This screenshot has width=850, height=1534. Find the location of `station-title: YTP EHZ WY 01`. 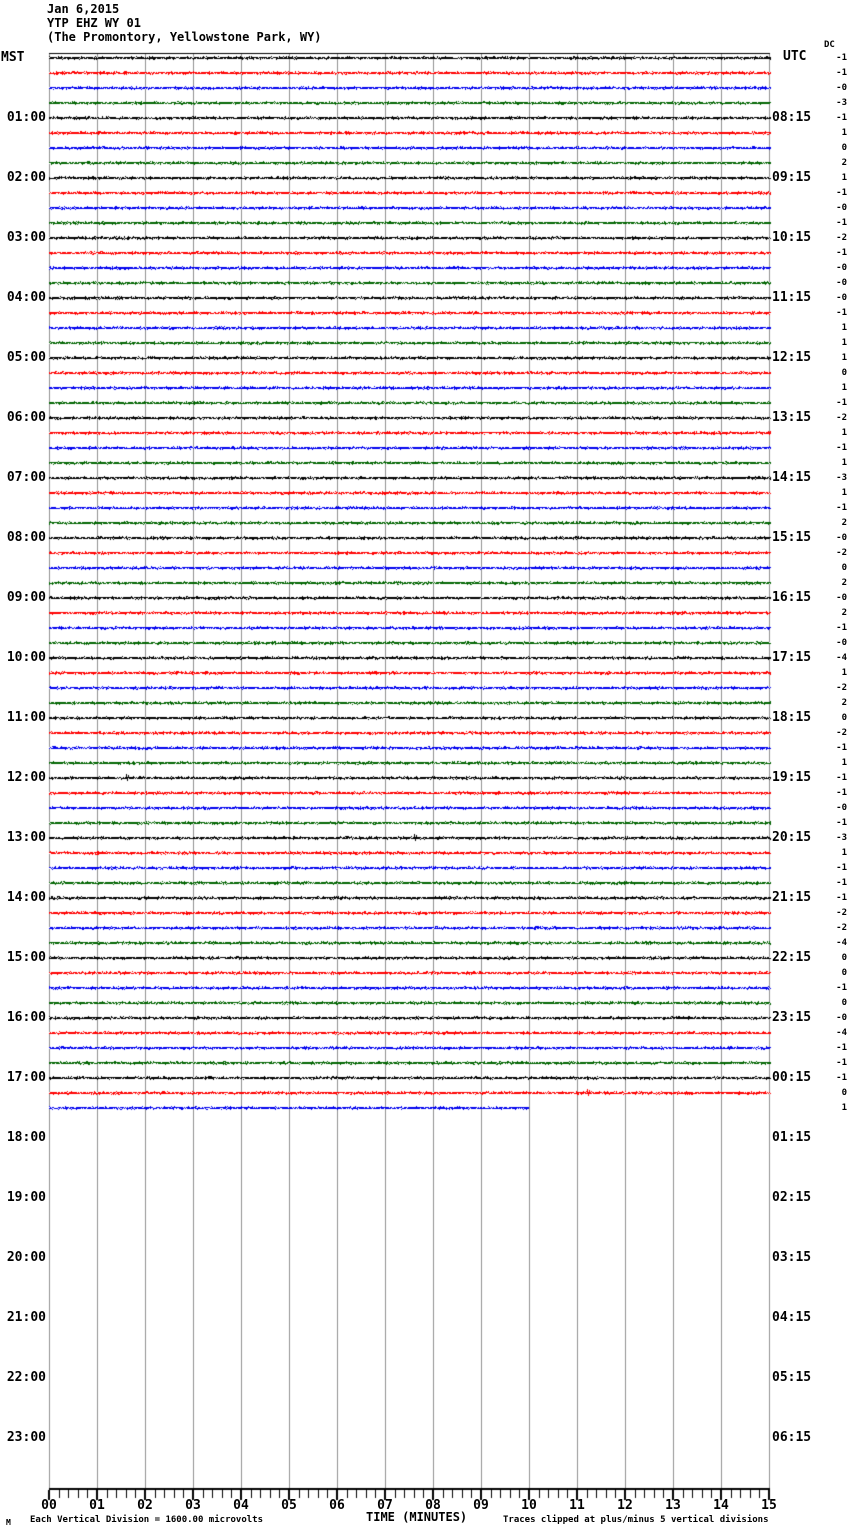

station-title: YTP EHZ WY 01 is located at coordinates (94, 23).